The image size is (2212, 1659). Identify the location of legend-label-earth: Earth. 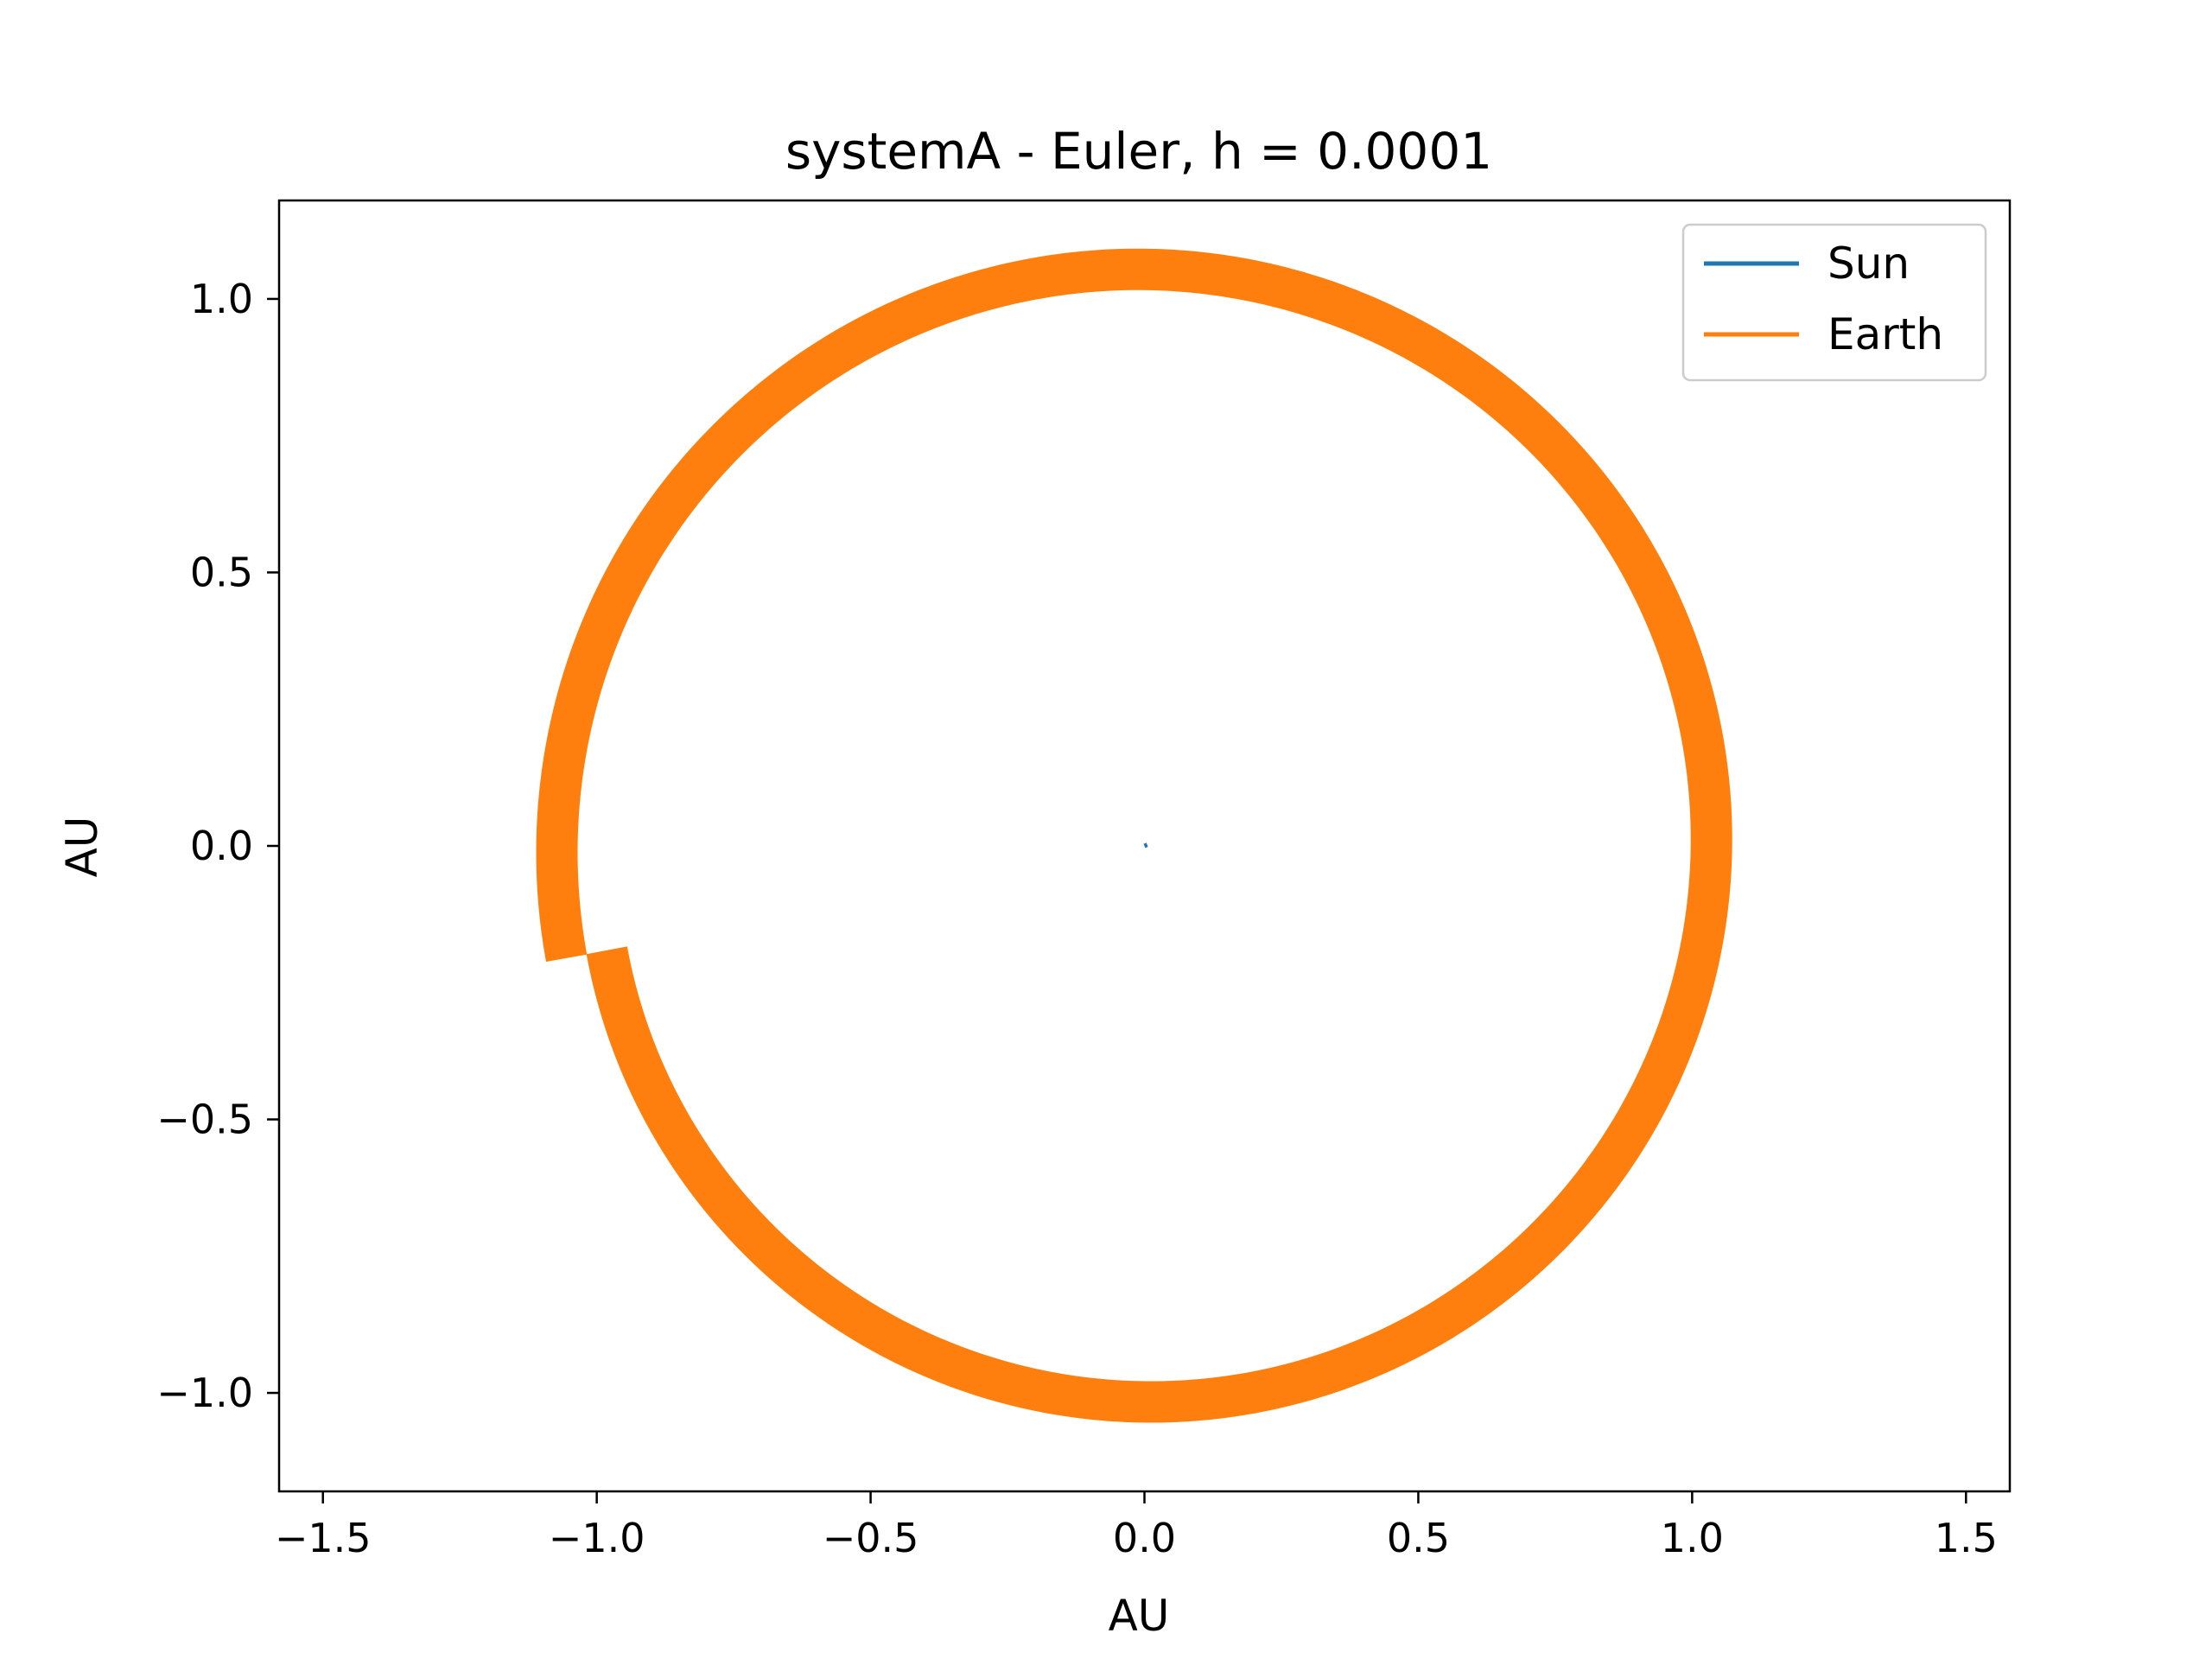
(1885, 334).